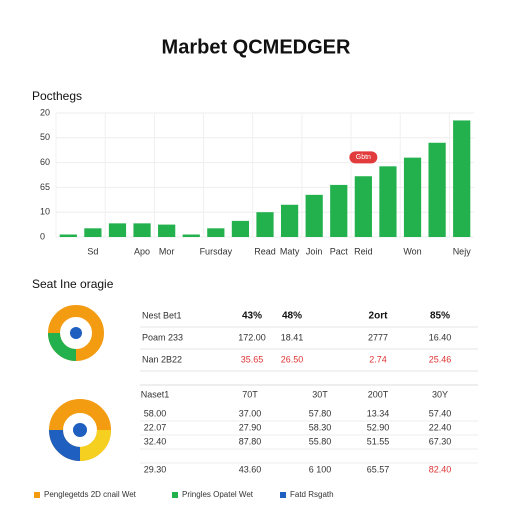  I want to click on table2-header: 70T, so click(250, 394).